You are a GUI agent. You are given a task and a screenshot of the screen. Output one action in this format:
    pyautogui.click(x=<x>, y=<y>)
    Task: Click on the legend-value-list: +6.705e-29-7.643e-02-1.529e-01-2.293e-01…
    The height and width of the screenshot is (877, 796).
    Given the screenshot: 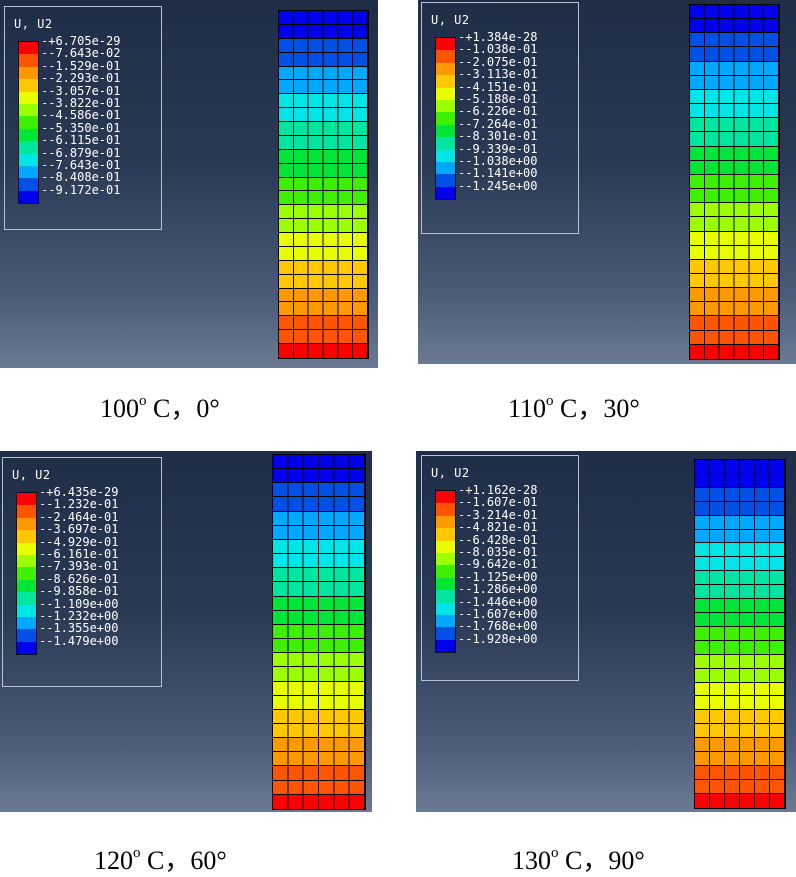 What is the action you would take?
    pyautogui.click(x=80, y=115)
    